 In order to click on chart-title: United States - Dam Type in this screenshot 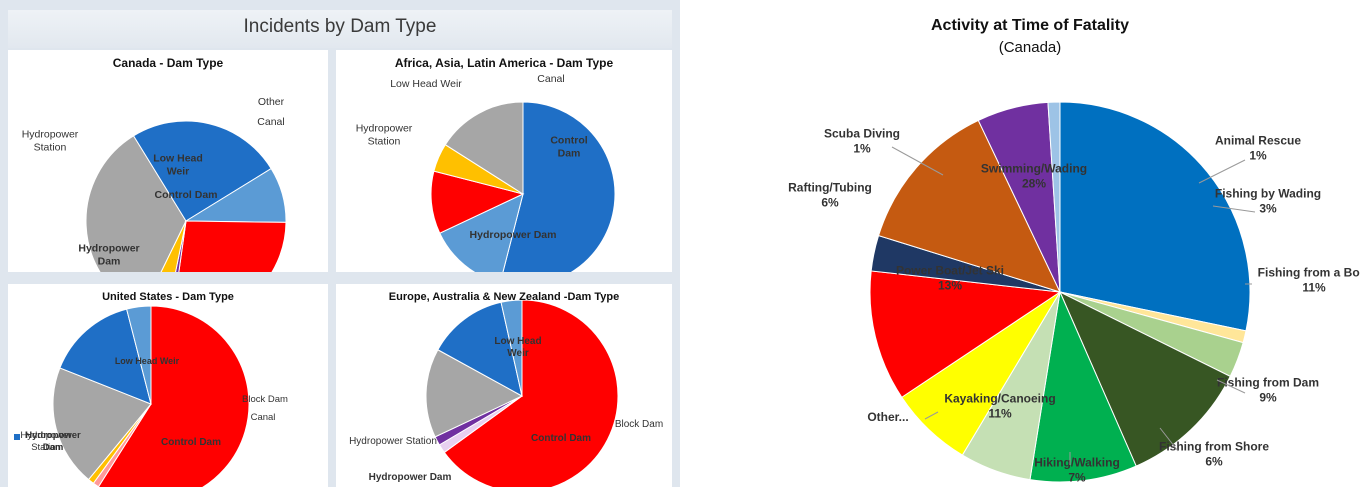, I will do `click(168, 297)`.